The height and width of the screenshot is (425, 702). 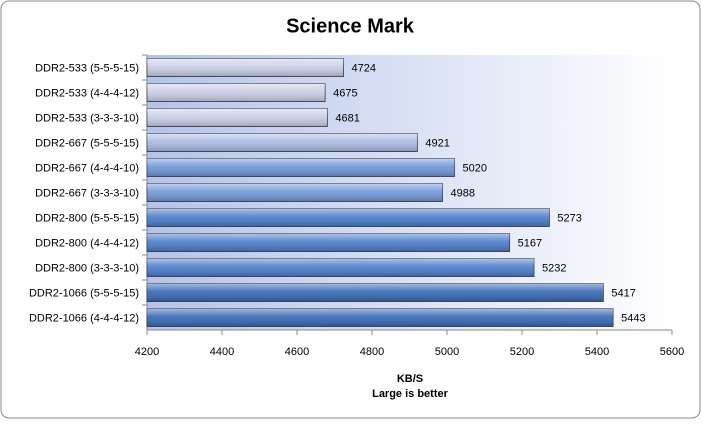 I want to click on chart-title: Science Mark, so click(x=350, y=26).